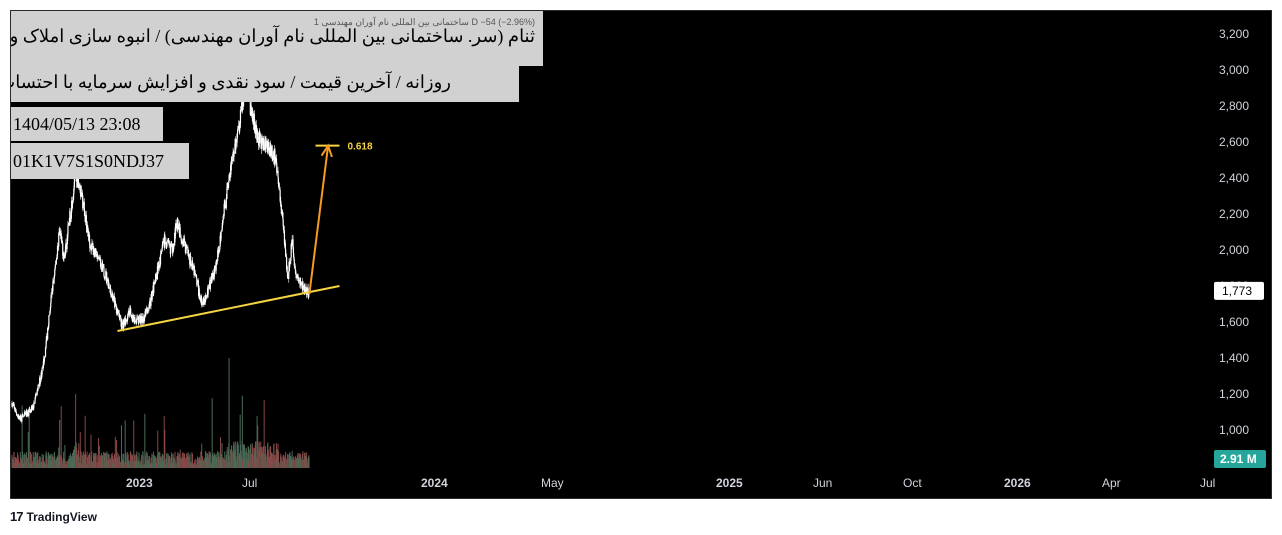  Describe the element at coordinates (1234, 34) in the screenshot. I see `price-tick-label: 3,200` at that location.